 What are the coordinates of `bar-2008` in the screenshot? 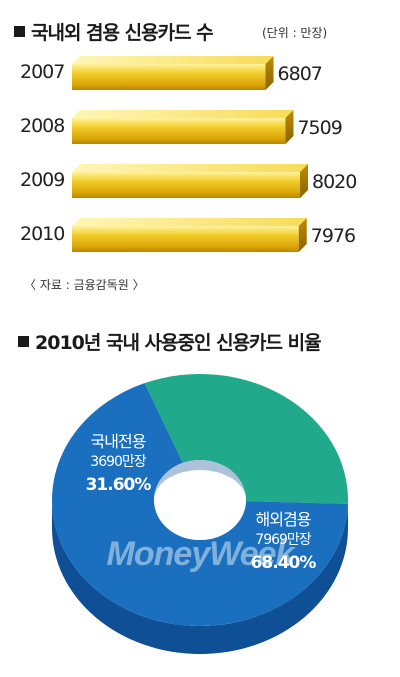 It's located at (183, 127).